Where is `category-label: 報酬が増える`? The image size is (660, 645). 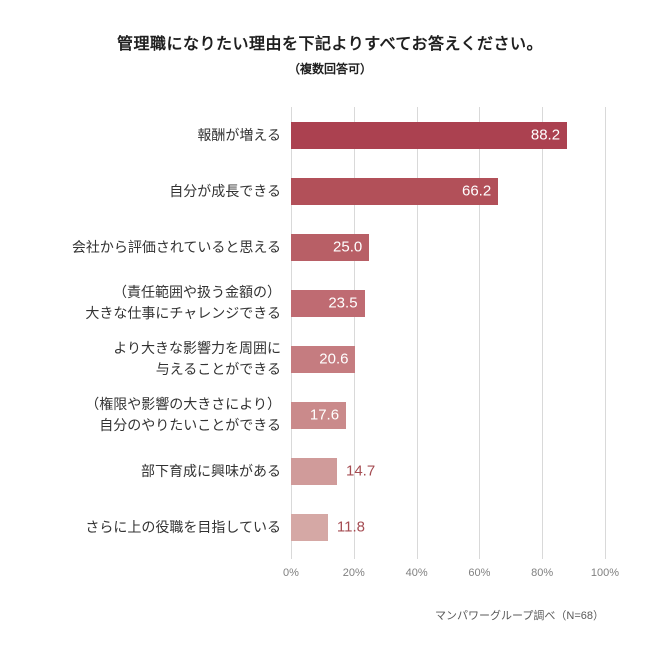
category-label: 報酬が増える is located at coordinates (239, 134).